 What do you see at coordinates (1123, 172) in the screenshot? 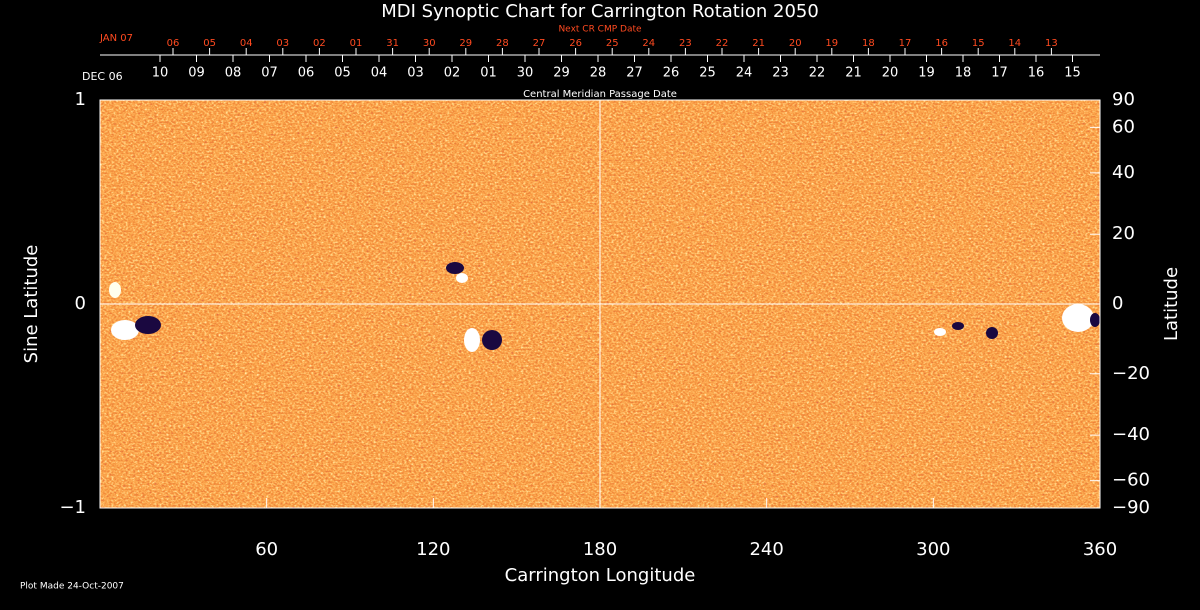
I see `y2-tick-label: 40` at bounding box center [1123, 172].